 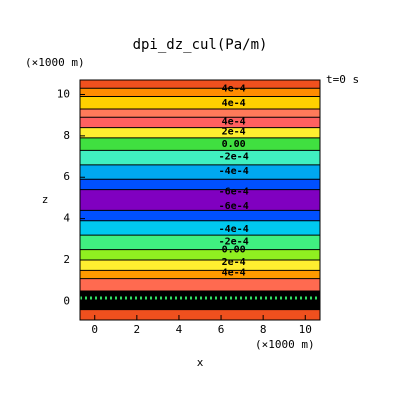 What do you see at coordinates (66, 135) in the screenshot?
I see `y-tick-label: 8` at bounding box center [66, 135].